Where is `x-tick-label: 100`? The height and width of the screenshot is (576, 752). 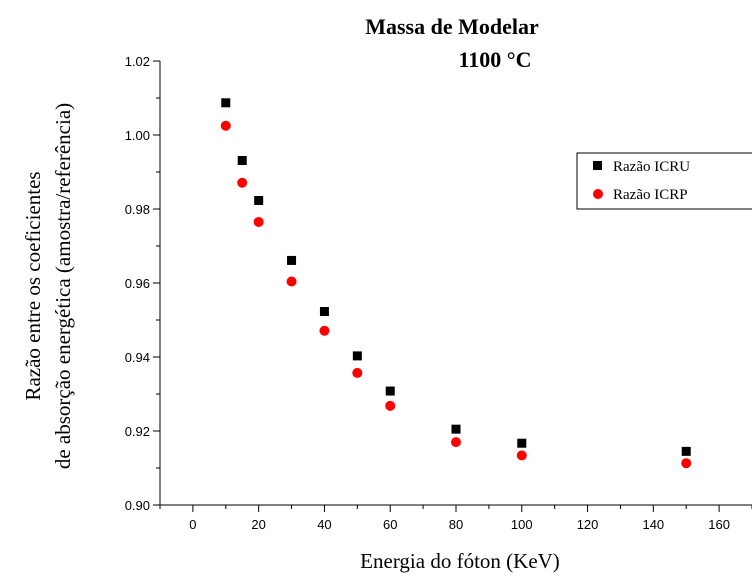
x-tick-label: 100 is located at coordinates (522, 524).